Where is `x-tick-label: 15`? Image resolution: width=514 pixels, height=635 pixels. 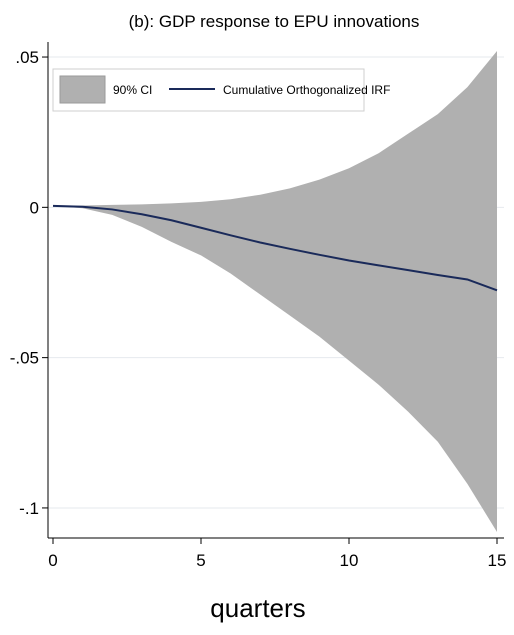
x-tick-label: 15 is located at coordinates (497, 560).